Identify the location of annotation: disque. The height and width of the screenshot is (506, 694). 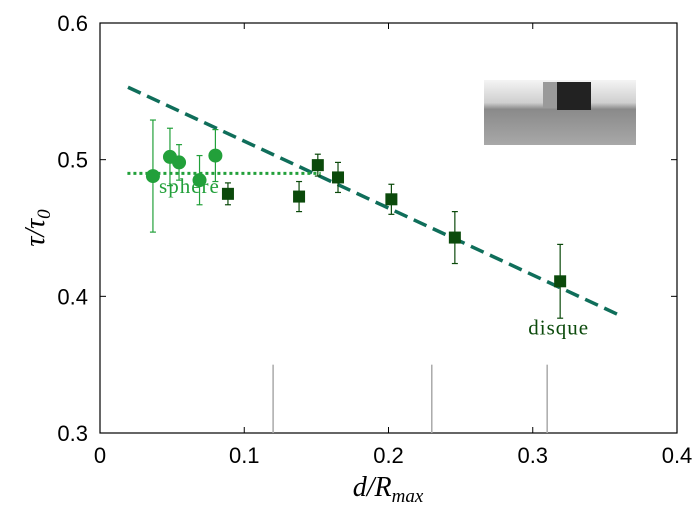
(558, 328).